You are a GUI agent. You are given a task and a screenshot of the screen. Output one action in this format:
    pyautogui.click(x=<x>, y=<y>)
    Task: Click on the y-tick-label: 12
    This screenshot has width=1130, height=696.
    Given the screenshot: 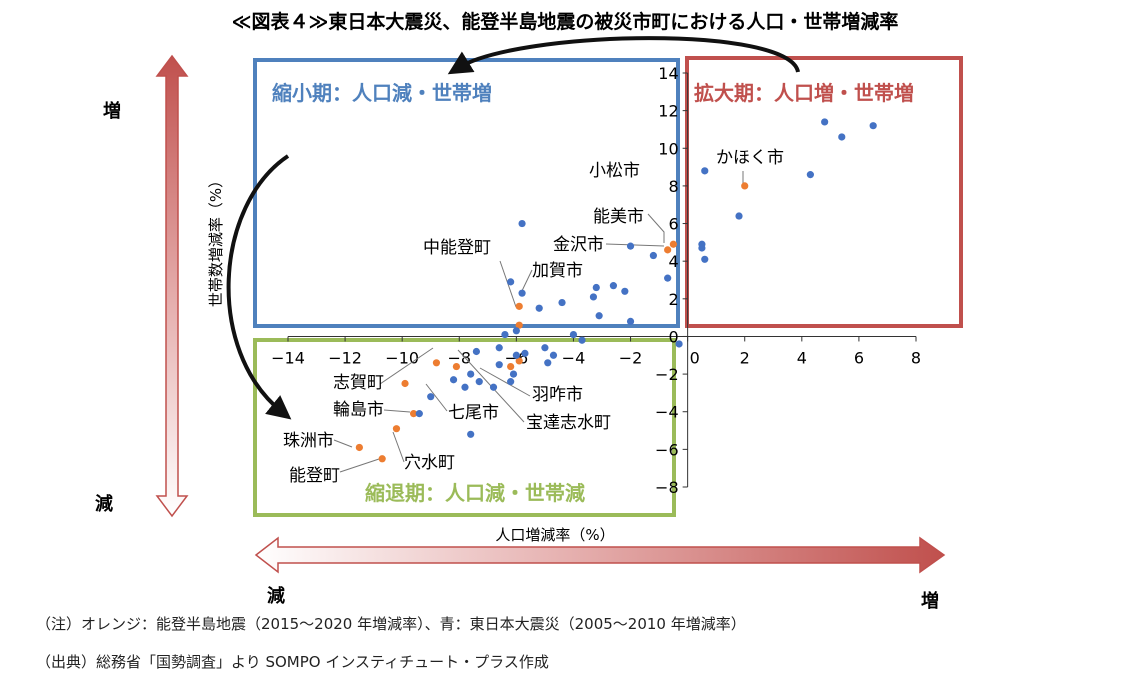 What is the action you would take?
    pyautogui.click(x=668, y=111)
    